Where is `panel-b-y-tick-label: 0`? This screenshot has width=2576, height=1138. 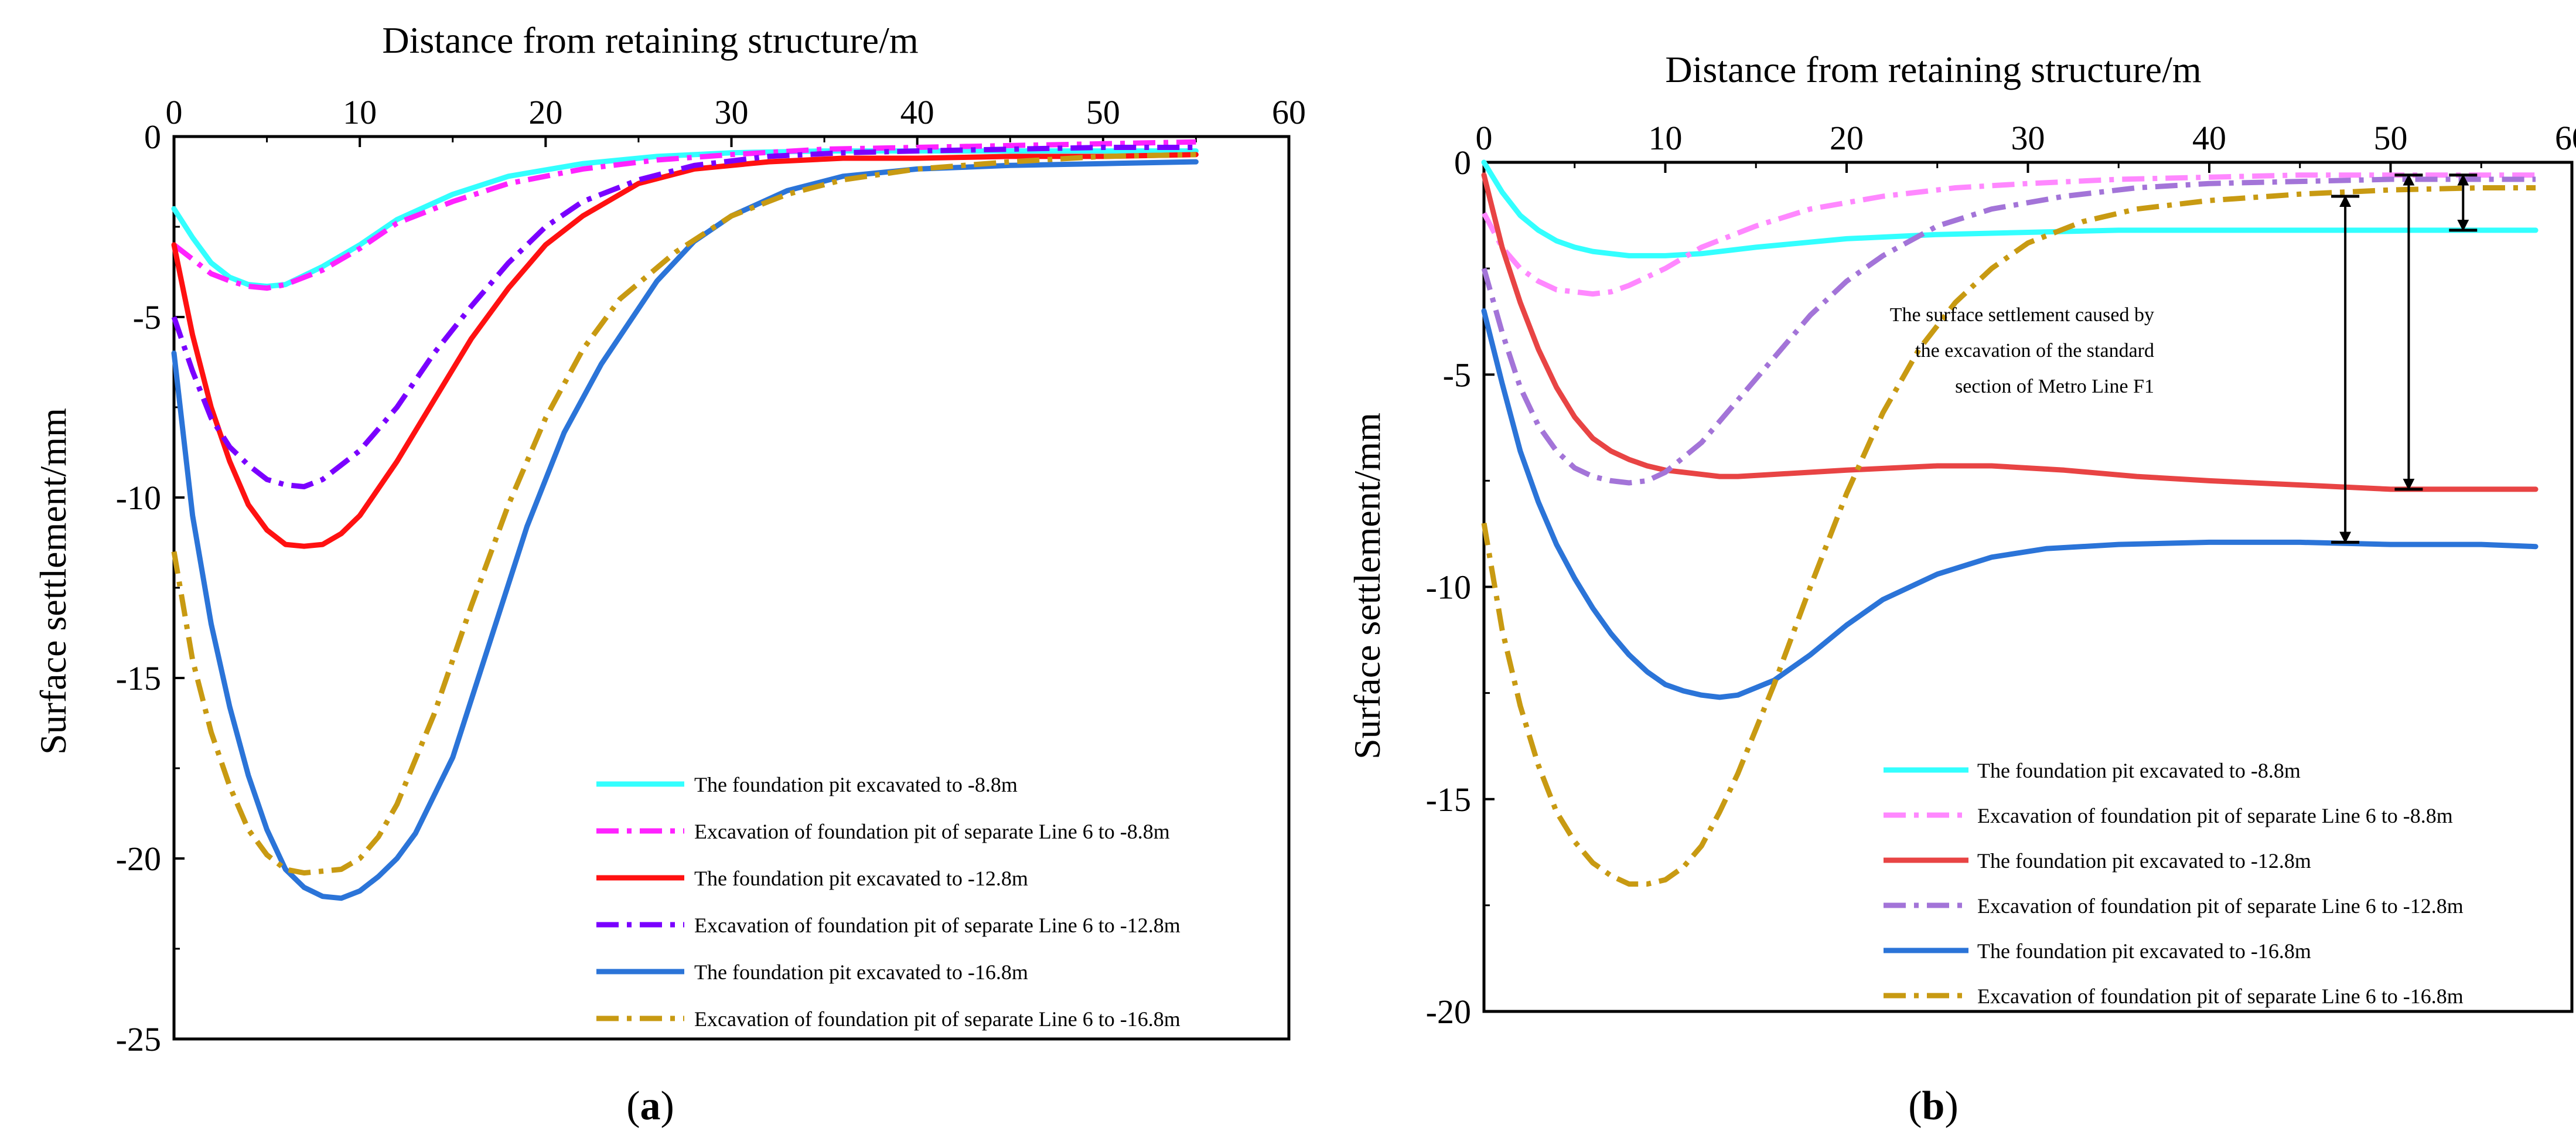
panel-b-y-tick-label: 0 is located at coordinates (1462, 163).